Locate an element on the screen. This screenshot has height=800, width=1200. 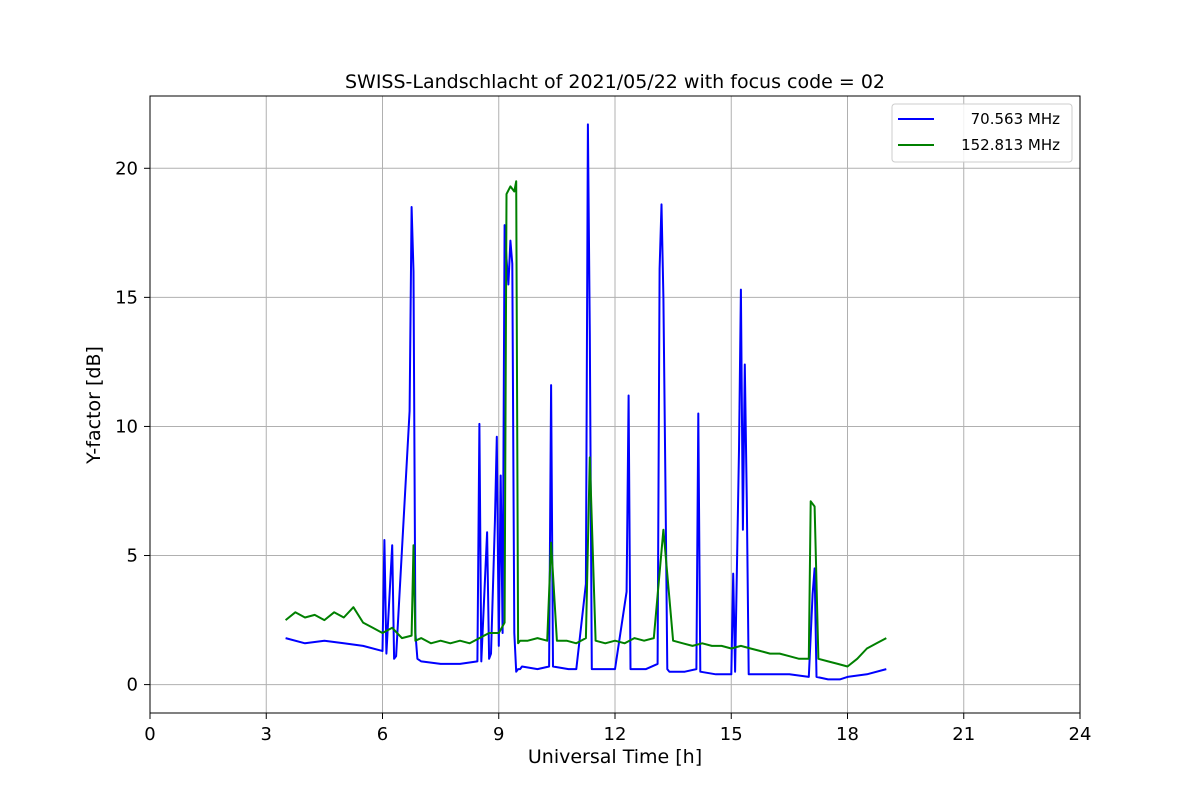
y-tick-label: 0 is located at coordinates (132, 685).